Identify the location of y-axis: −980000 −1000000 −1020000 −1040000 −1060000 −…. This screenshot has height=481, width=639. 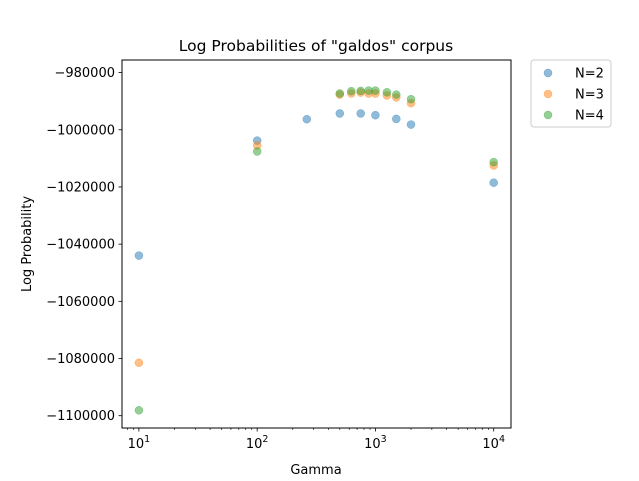
(84, 245).